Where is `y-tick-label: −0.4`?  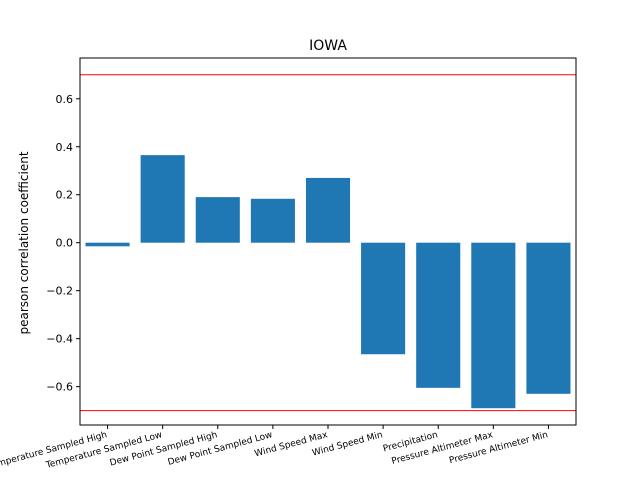
y-tick-label: −0.4 is located at coordinates (59, 339).